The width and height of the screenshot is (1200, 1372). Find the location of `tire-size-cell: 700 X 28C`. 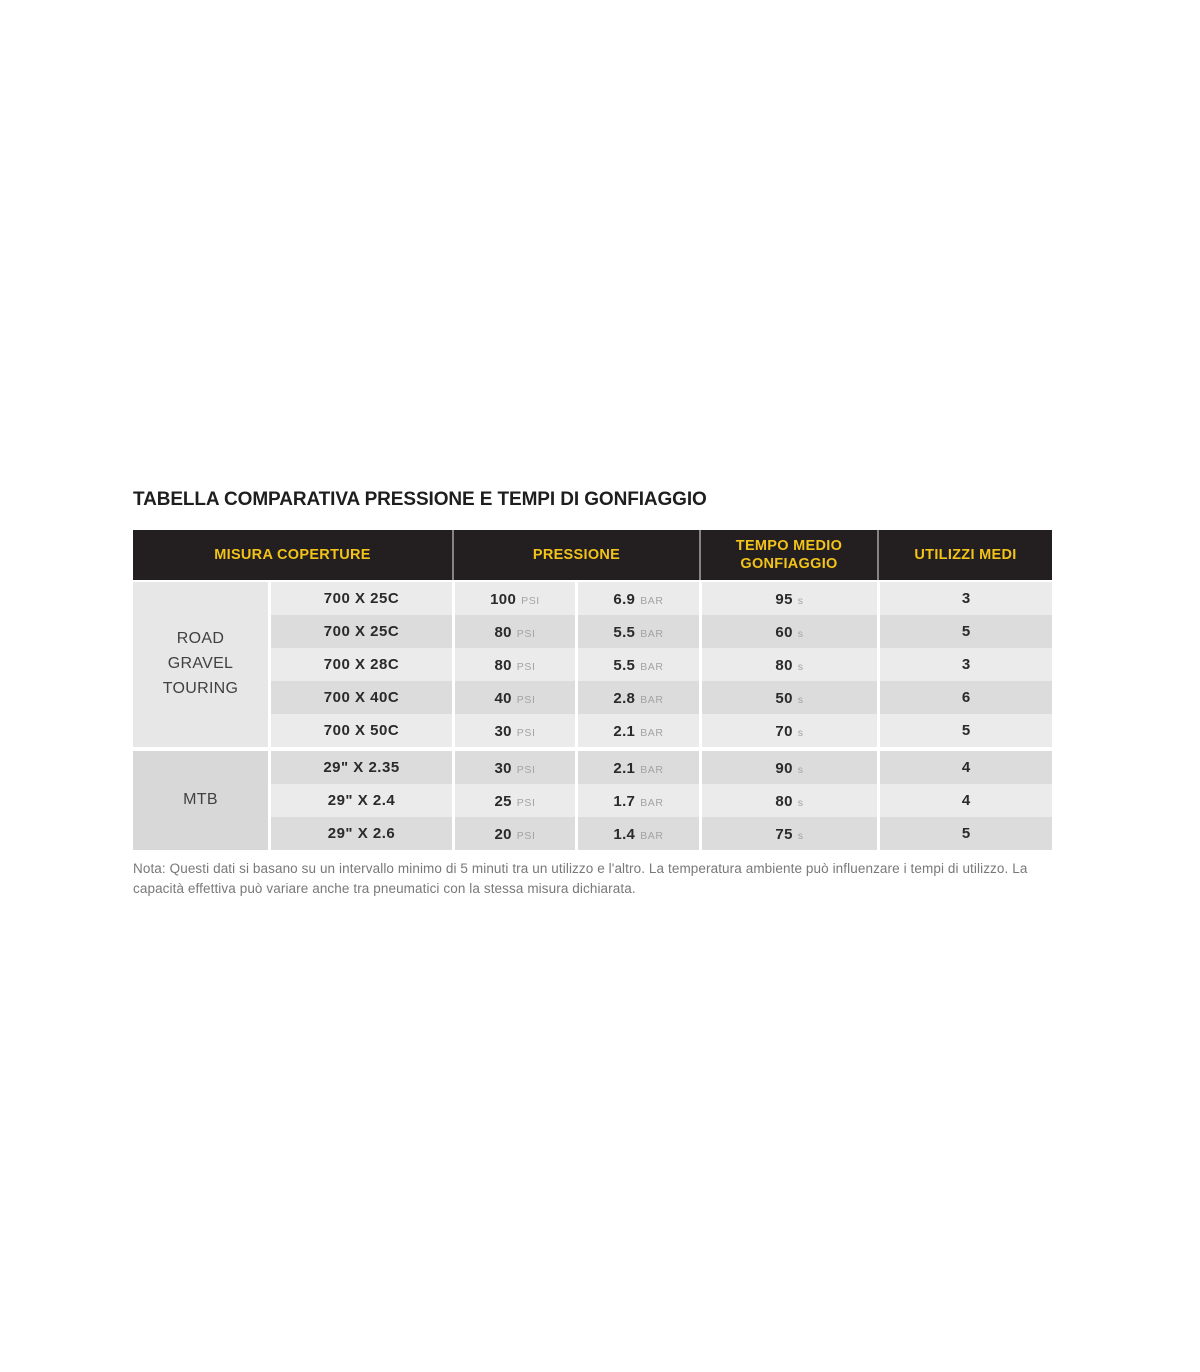

tire-size-cell: 700 X 28C is located at coordinates (360, 664).